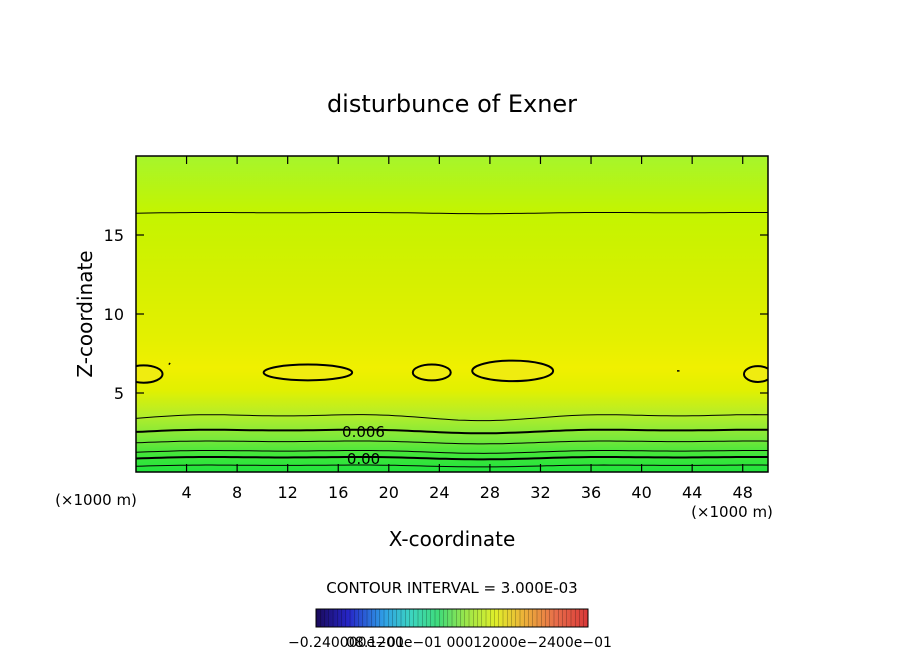 This screenshot has height=654, width=904. I want to click on contour-labels: 0.006 0.00, so click(363, 445).